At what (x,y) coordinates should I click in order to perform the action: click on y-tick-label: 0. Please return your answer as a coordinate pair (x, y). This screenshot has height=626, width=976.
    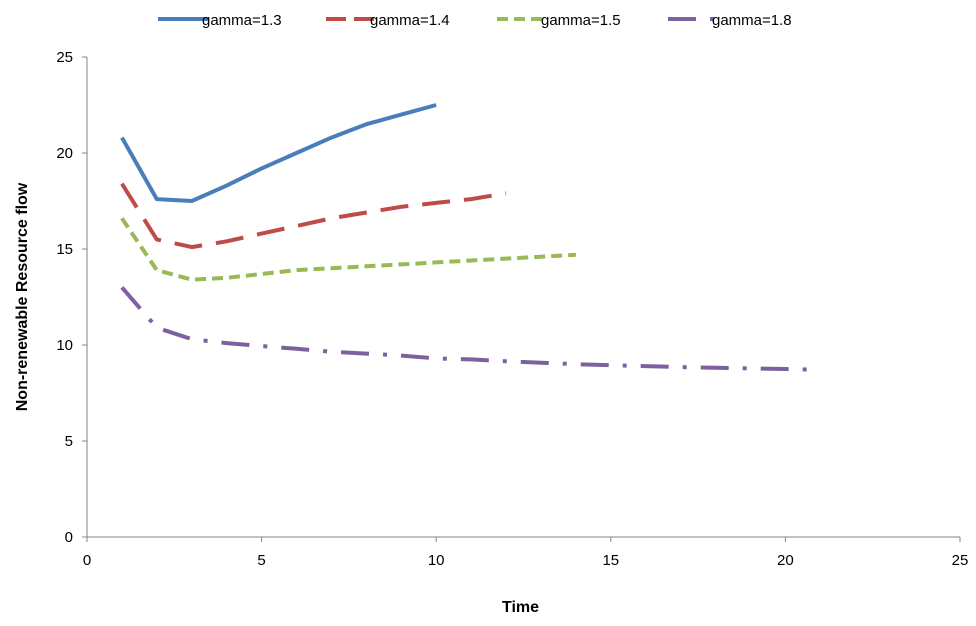
    Looking at the image, I should click on (69, 537).